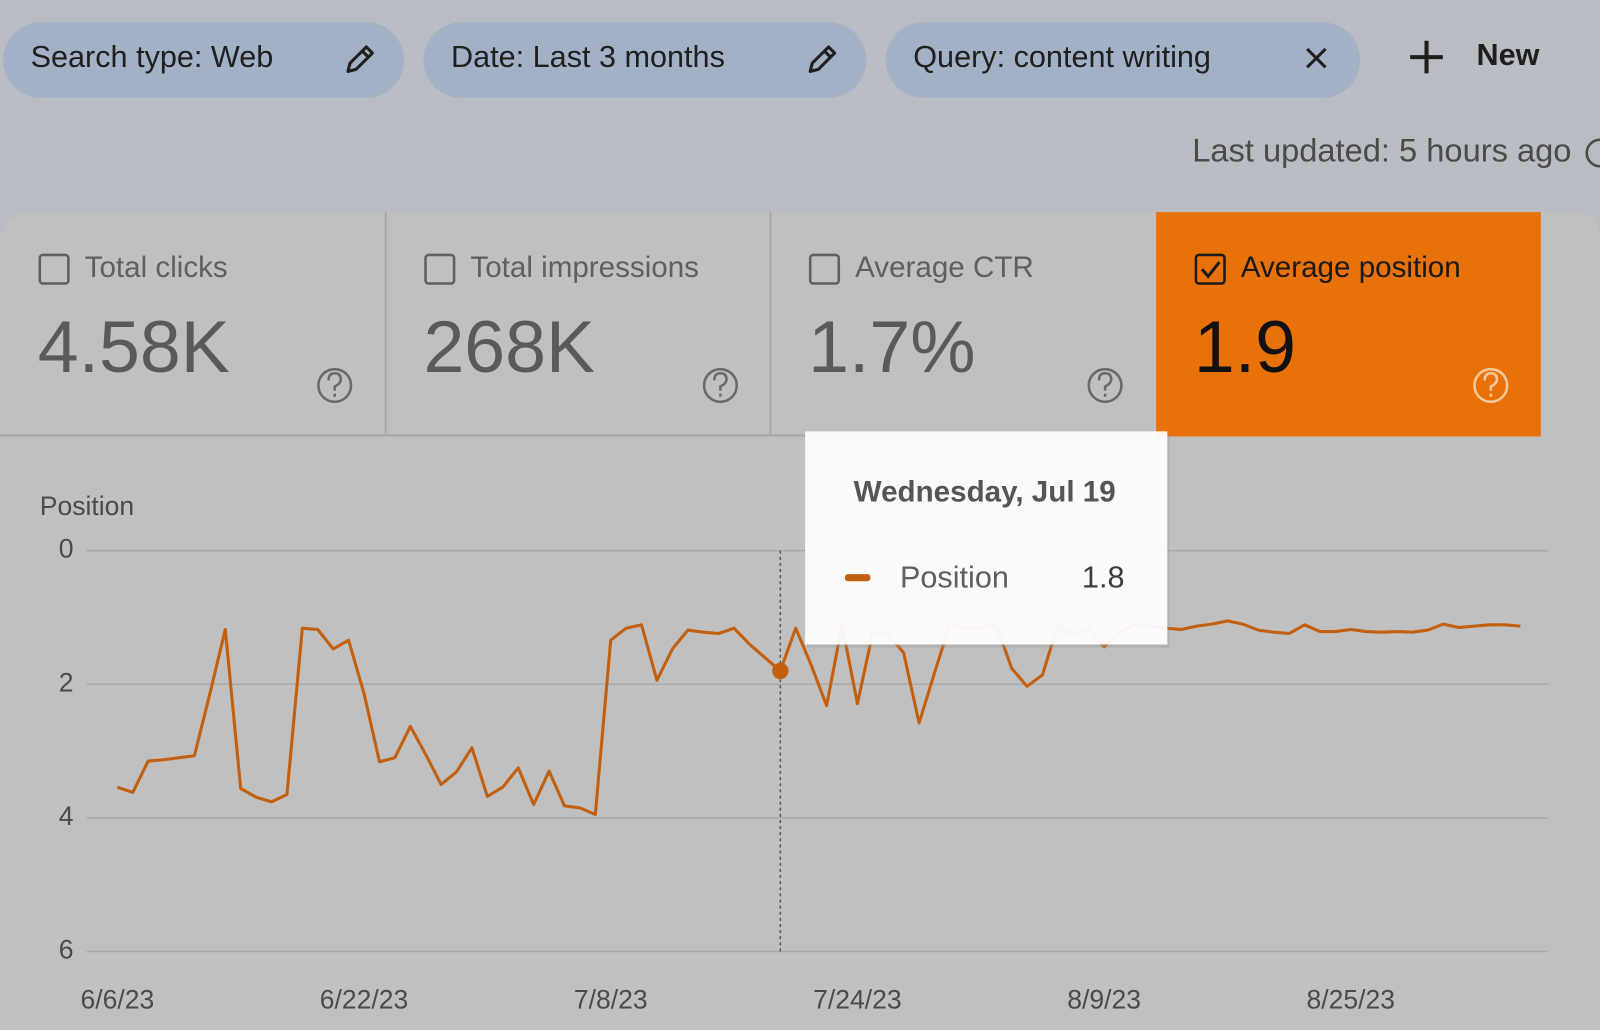 This screenshot has width=1600, height=1030. Describe the element at coordinates (1316, 58) in the screenshot. I see `remove-icon` at that location.